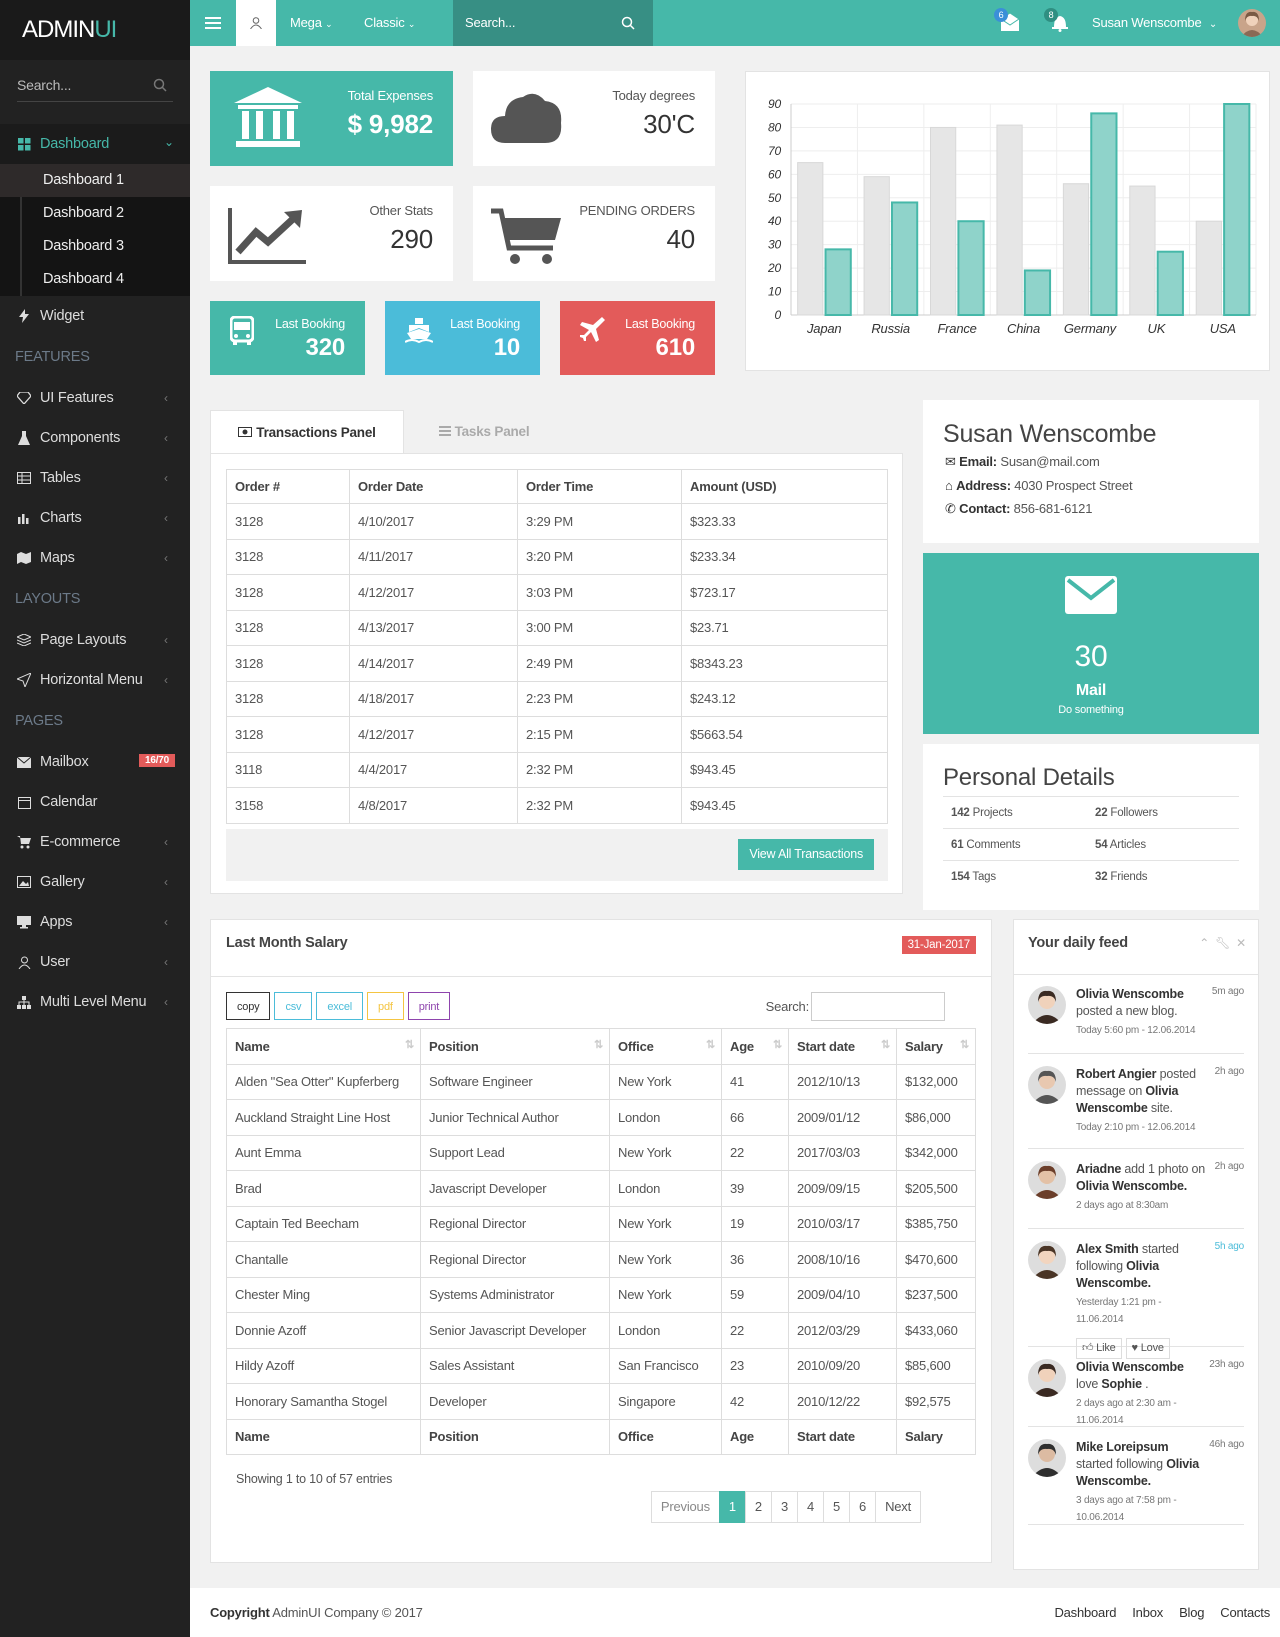 The image size is (1280, 1637). I want to click on table-row: 3128 4/11/2017 3:20 PM $233.34, so click(557, 556).